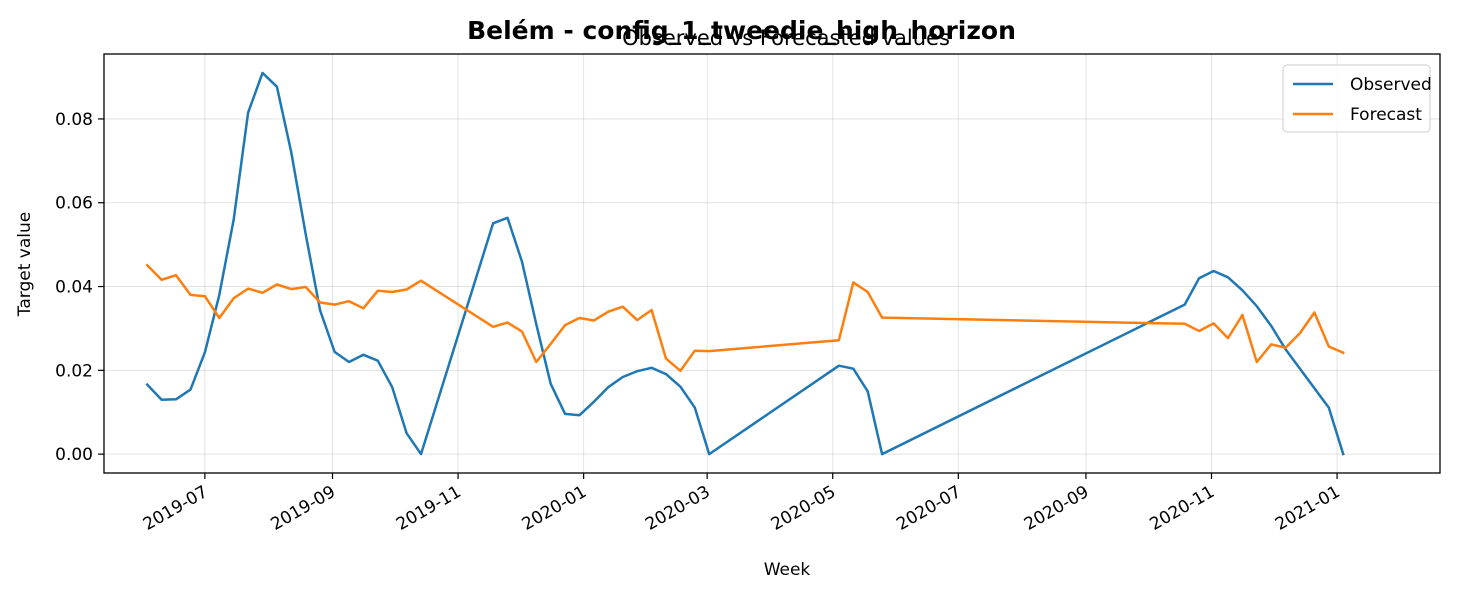 Image resolution: width=1483 pixels, height=593 pixels. I want to click on chart-suptitle: Belém - config_1_tweedie_high_horizon, so click(741, 30).